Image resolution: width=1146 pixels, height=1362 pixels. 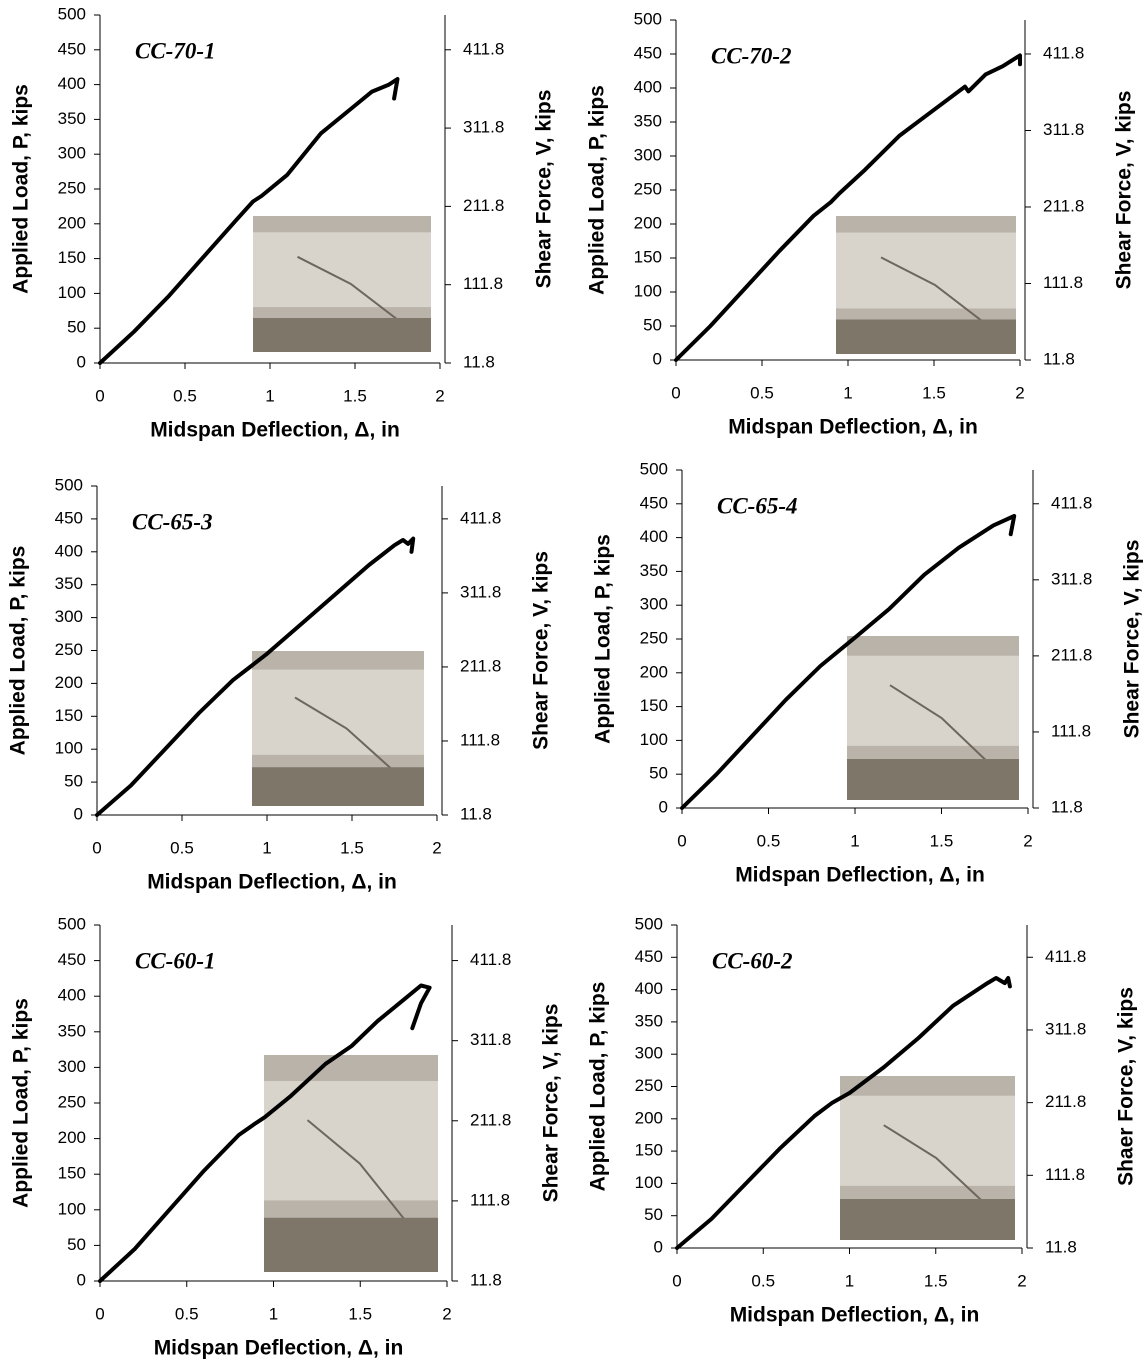 I want to click on panel-title: CC-65-3, so click(x=172, y=521).